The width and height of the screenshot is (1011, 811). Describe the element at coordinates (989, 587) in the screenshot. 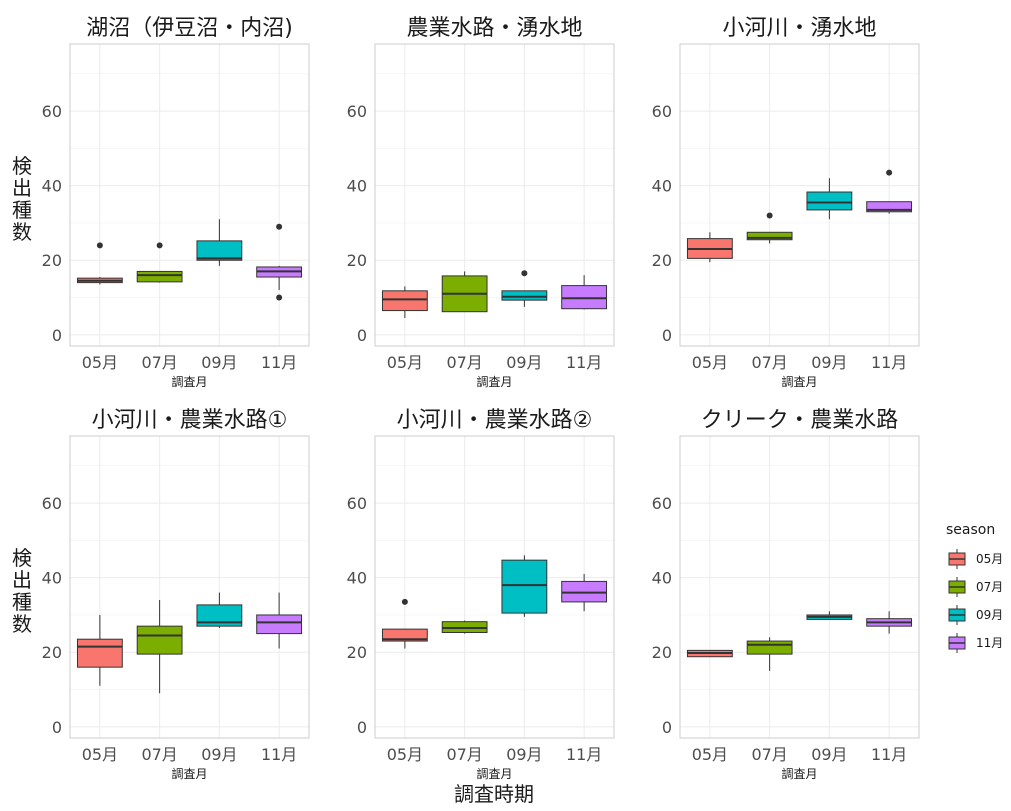

I see `legend-label: 07月` at that location.